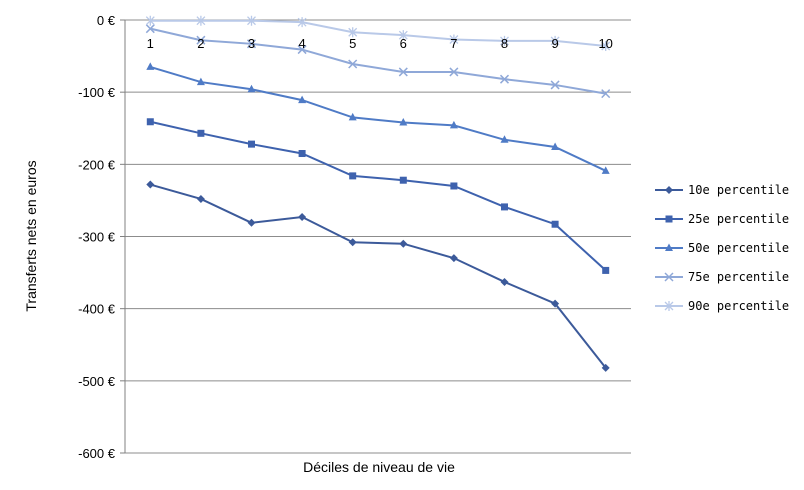 The width and height of the screenshot is (804, 490). I want to click on x-tick-label: 9, so click(554, 43).